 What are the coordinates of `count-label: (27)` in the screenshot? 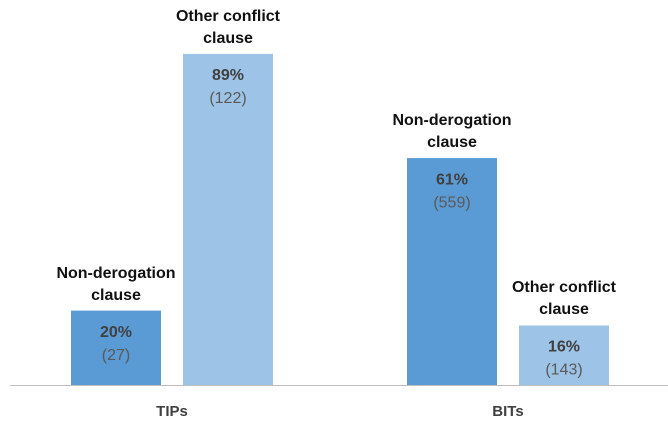 It's located at (116, 355).